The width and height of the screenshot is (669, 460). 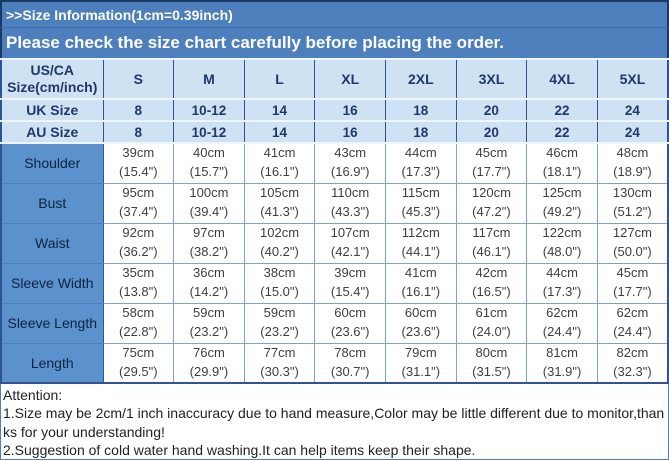 I want to click on measurement-value-cell: 43cm (16.9"), so click(x=350, y=163).